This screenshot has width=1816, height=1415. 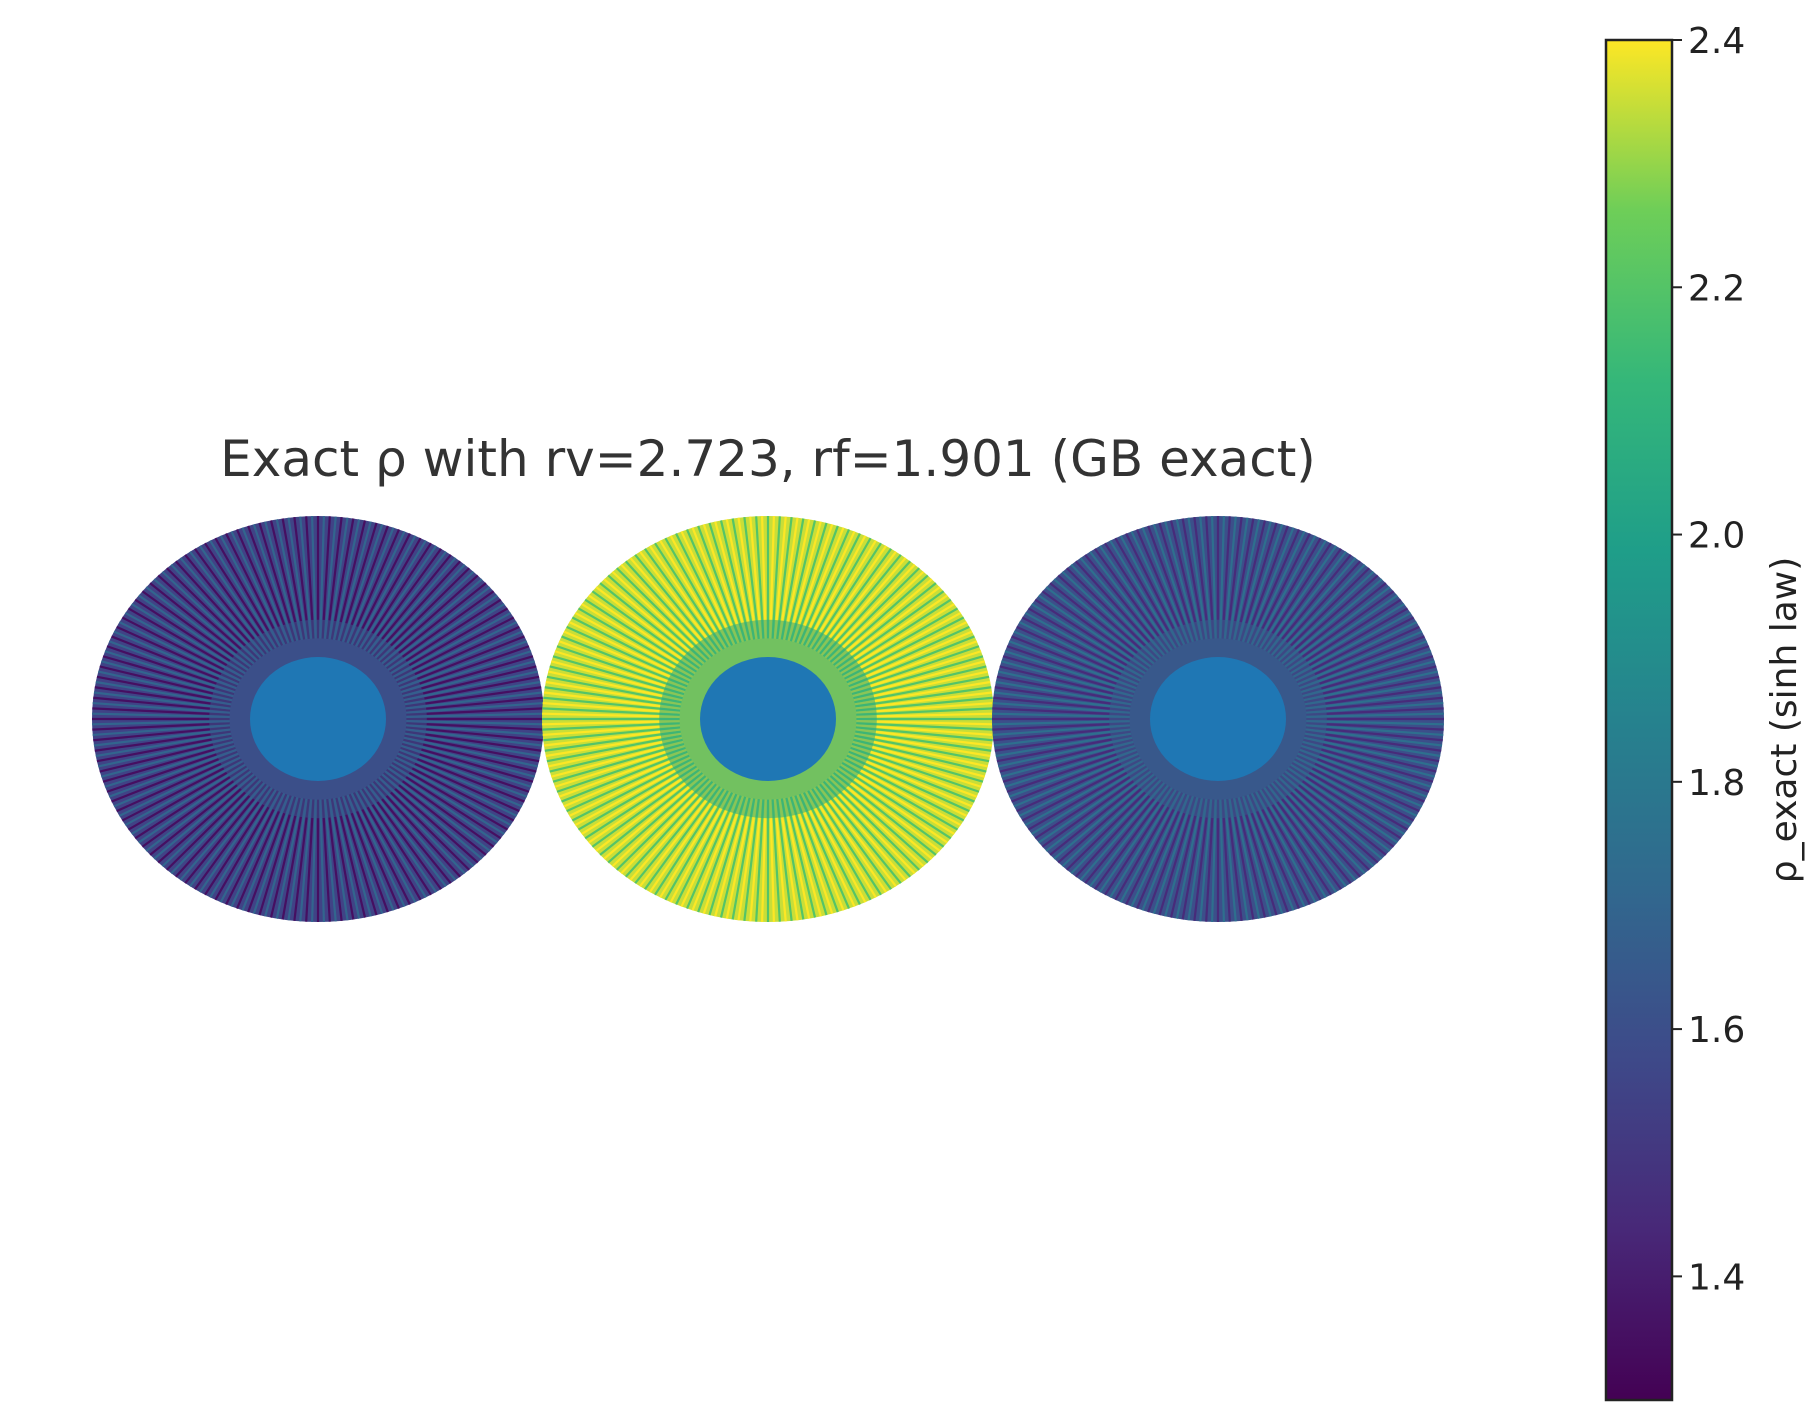 I want to click on colorbar-label: ρ_exact (sinh law), so click(x=1784, y=720).